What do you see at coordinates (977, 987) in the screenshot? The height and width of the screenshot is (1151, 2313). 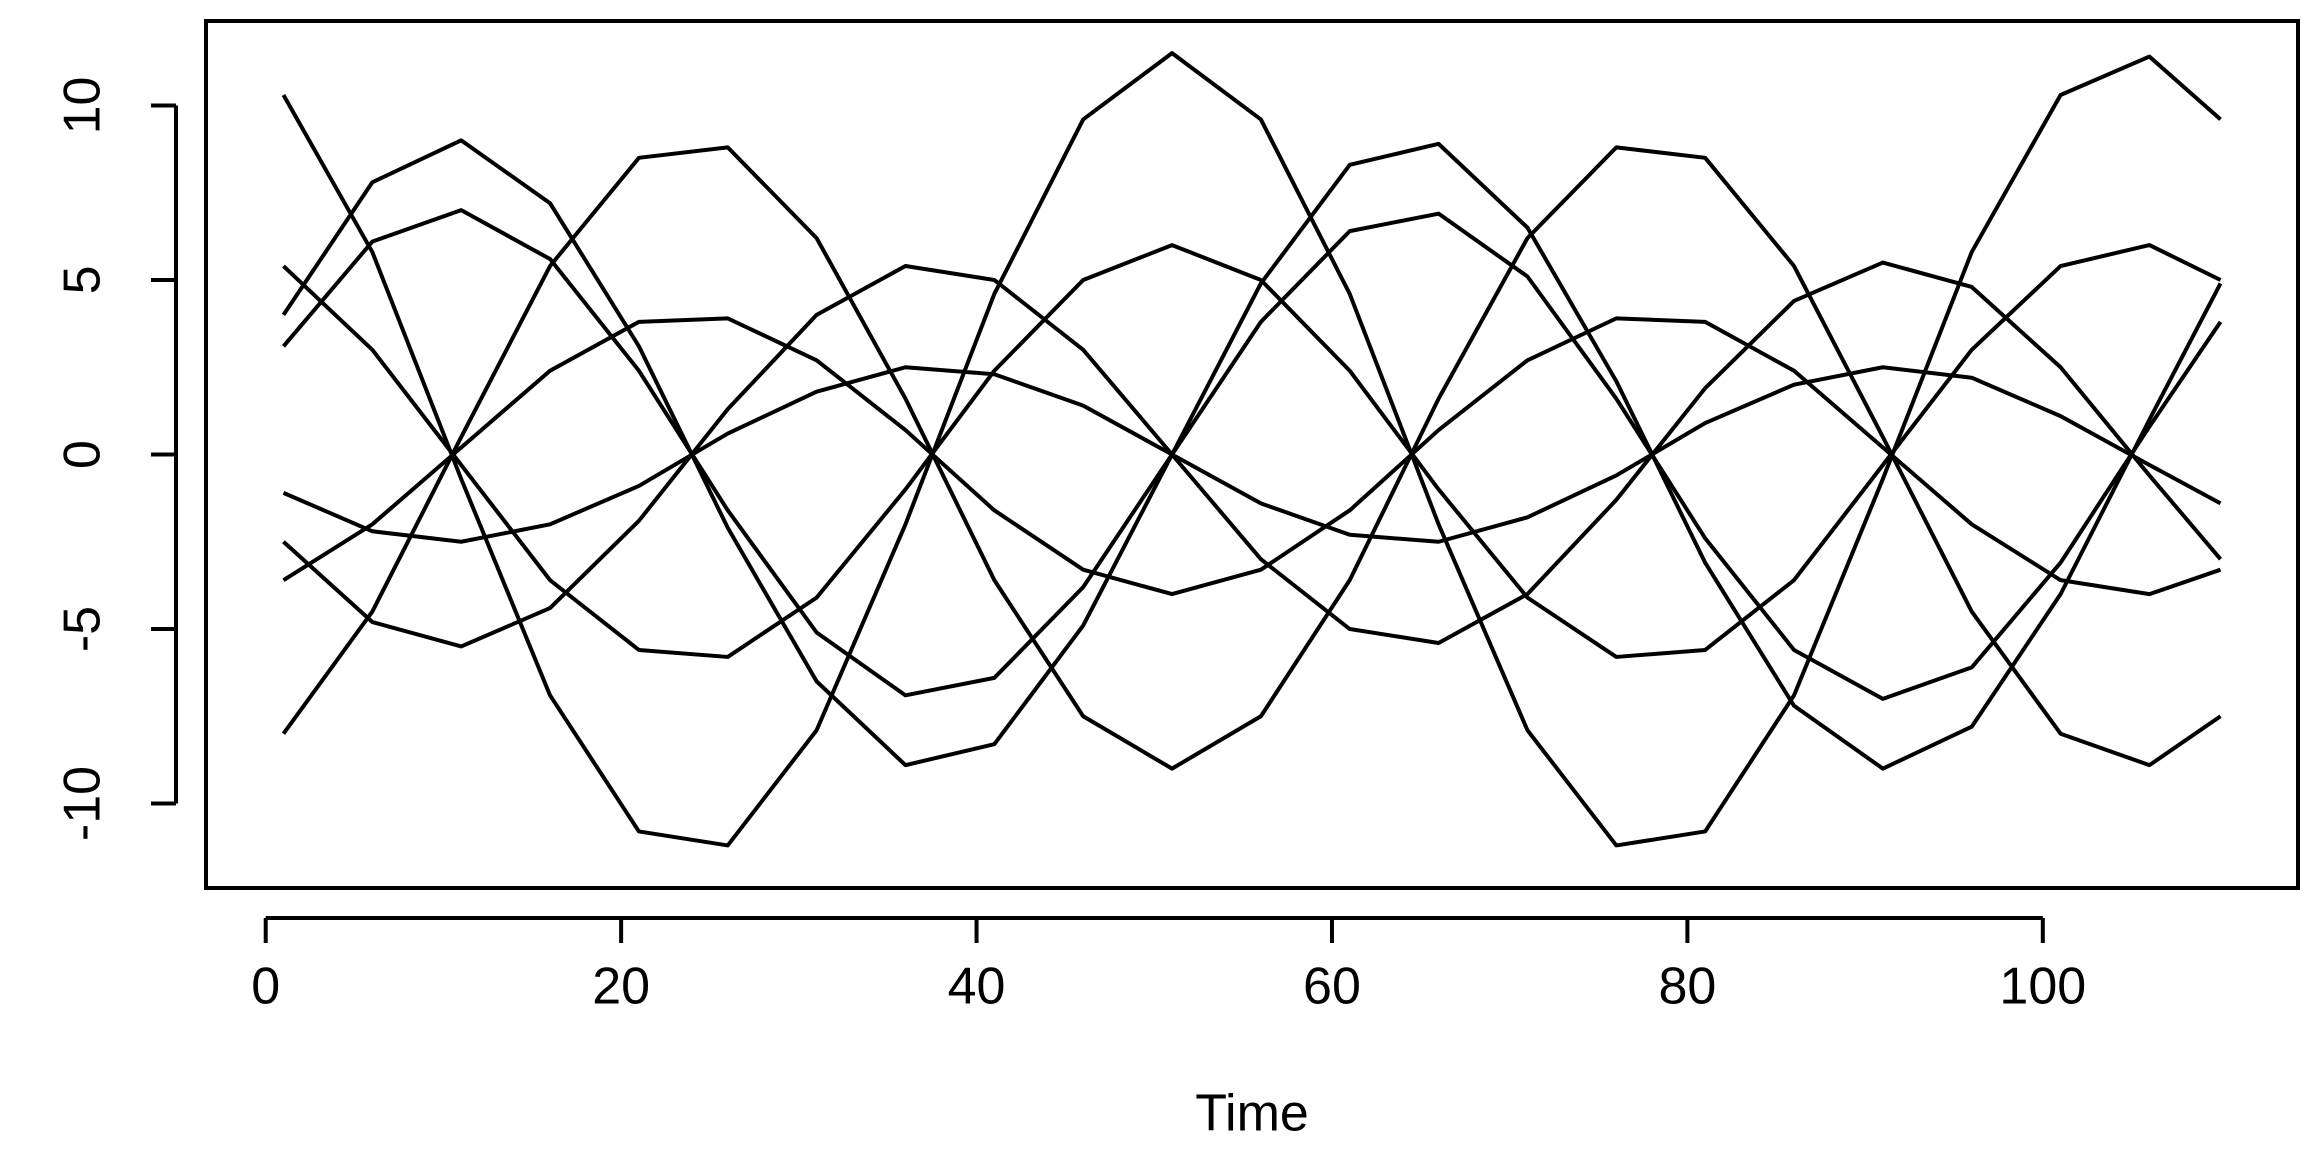 I see `x-tick-label: 40` at bounding box center [977, 987].